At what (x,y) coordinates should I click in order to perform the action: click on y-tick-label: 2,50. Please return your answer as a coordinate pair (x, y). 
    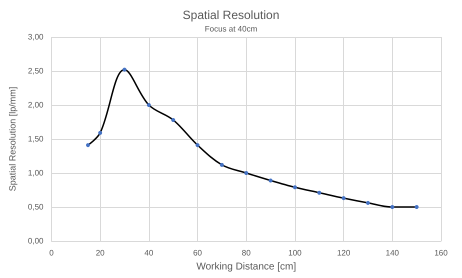
    Looking at the image, I should click on (36, 71).